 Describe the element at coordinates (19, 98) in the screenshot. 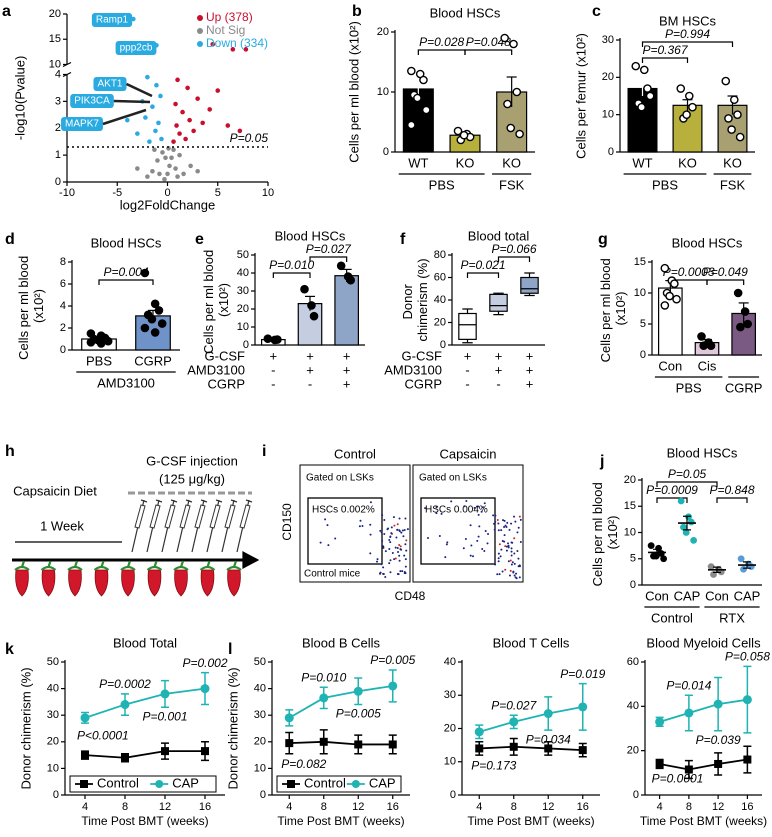

I see `y-axis-label: -log10(Pvalue)` at that location.